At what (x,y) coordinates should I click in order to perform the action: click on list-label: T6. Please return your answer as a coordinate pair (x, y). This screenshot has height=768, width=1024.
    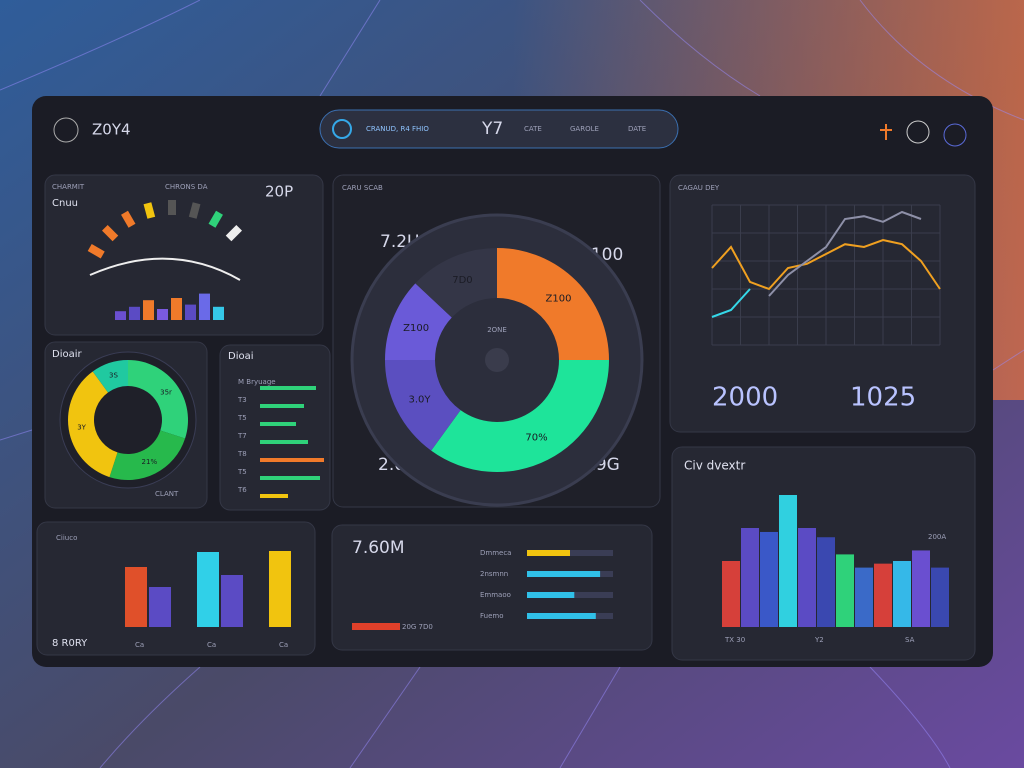
    Looking at the image, I should click on (242, 490).